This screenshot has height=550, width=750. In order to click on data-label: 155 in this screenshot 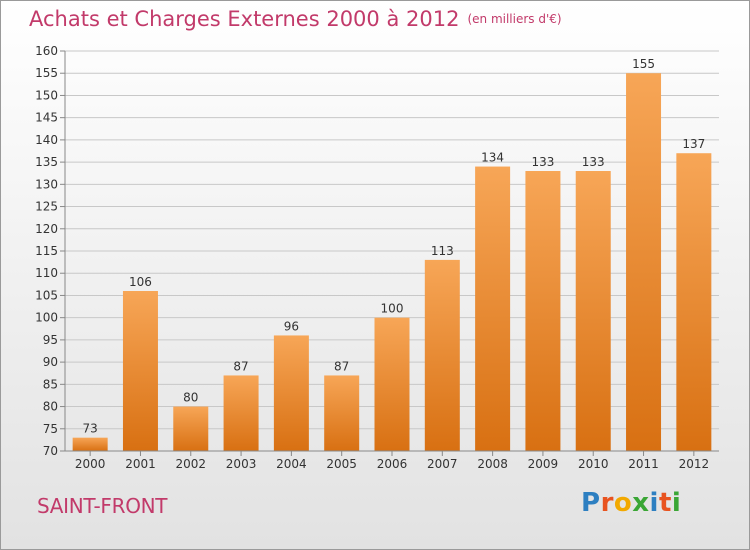, I will do `click(643, 64)`.